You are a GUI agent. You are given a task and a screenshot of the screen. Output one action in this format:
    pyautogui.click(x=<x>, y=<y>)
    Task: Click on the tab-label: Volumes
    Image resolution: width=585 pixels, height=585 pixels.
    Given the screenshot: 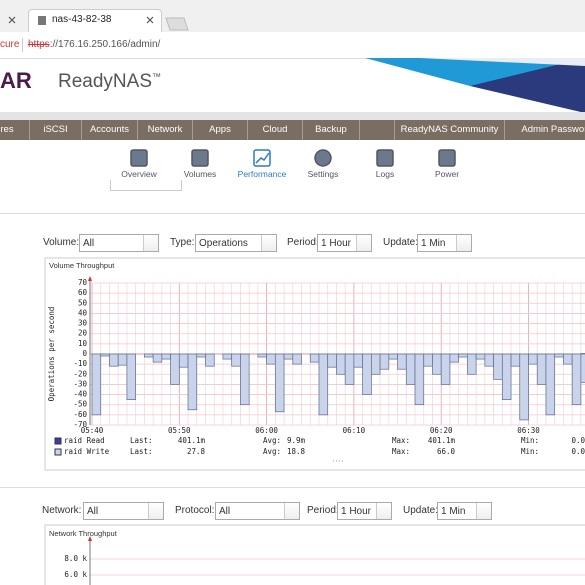 What is the action you would take?
    pyautogui.click(x=200, y=174)
    